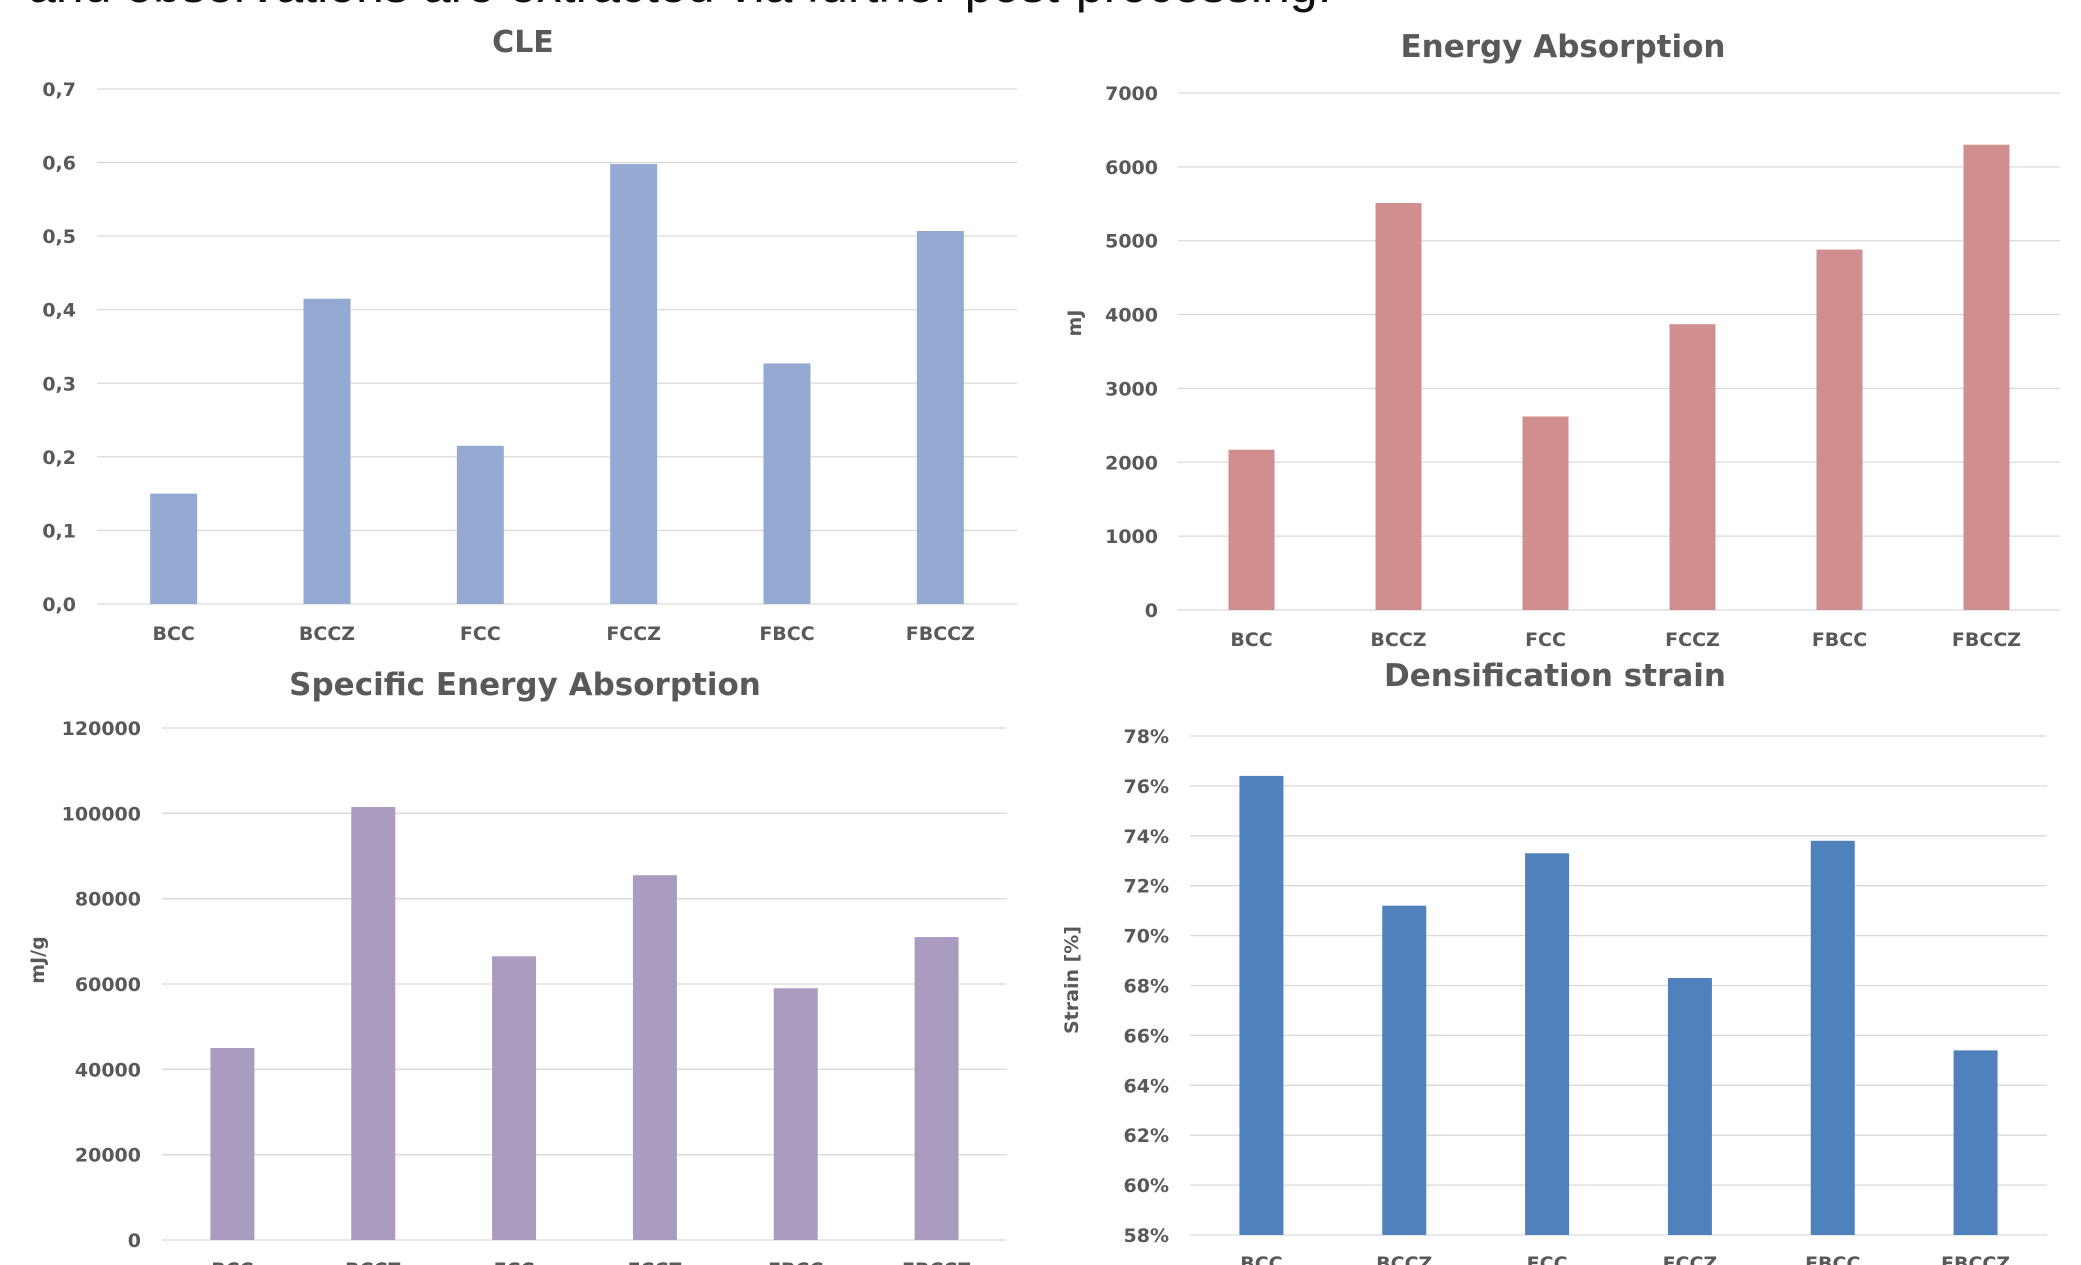 The image size is (2081, 1265). I want to click on y-tick-label: 3000, so click(1131, 389).